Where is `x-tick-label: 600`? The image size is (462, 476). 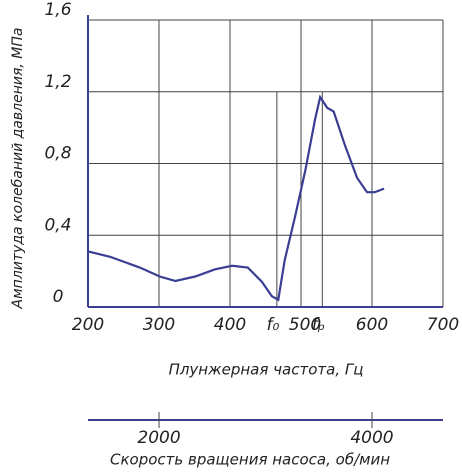 x-tick-label: 600 is located at coordinates (372, 325).